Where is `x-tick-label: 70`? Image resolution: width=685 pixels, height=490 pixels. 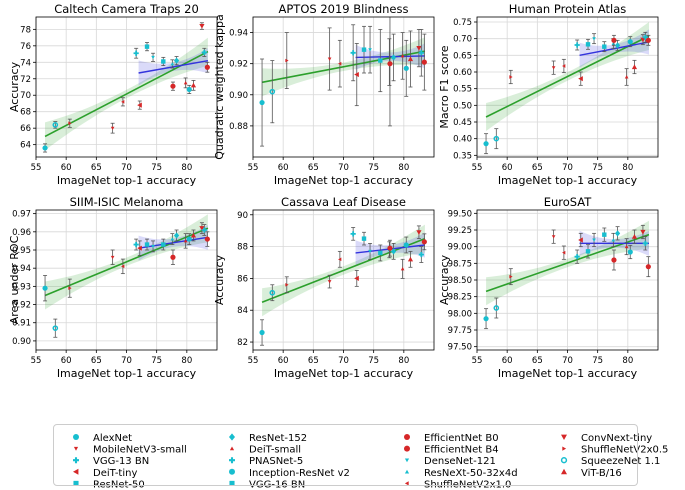
x-tick-label: 70 is located at coordinates (343, 168).